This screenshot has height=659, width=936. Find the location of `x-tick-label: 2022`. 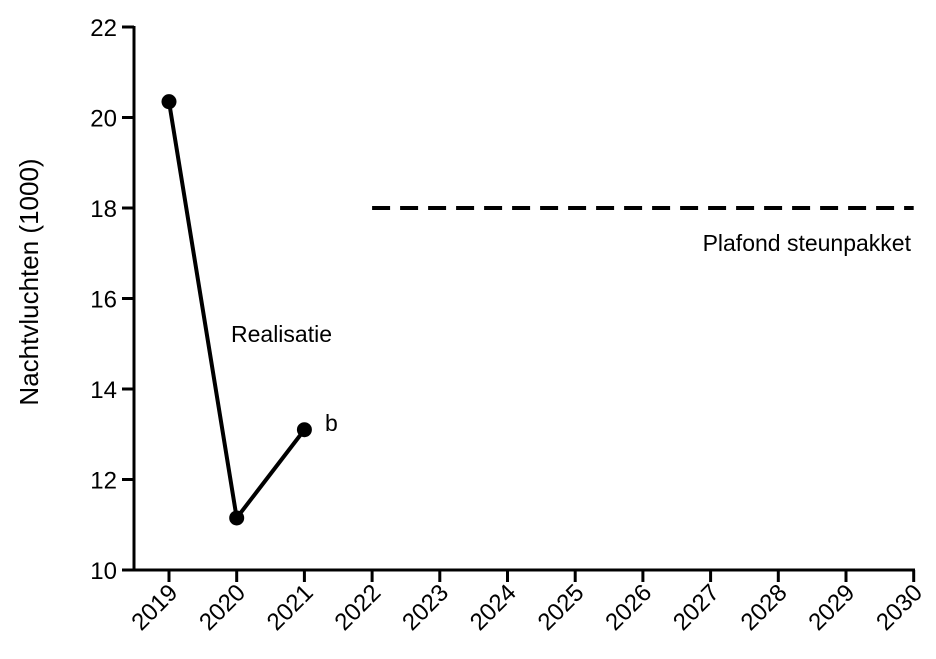

x-tick-label: 2022 is located at coordinates (357, 607).